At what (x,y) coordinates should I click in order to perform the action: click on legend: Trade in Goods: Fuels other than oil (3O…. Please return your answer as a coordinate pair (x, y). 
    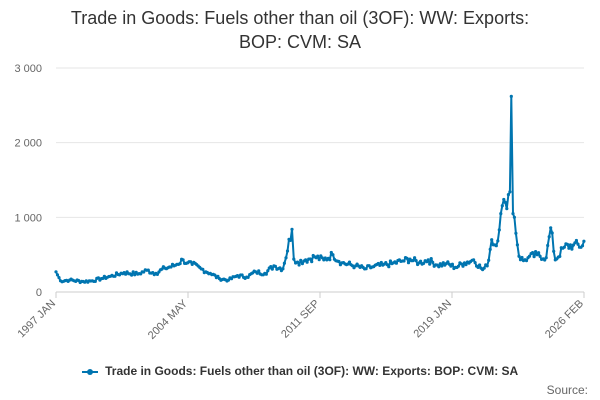
    Looking at the image, I should click on (300, 371).